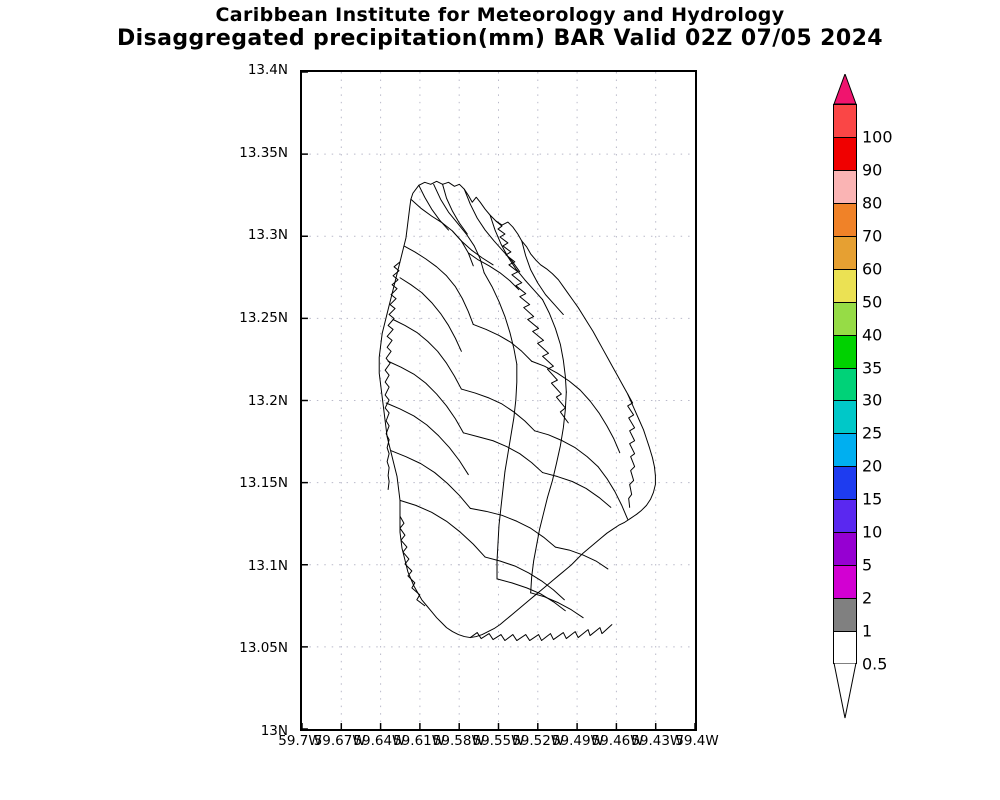 The width and height of the screenshot is (1000, 800). Describe the element at coordinates (867, 565) in the screenshot. I see `colorbar-tick-label: 5` at that location.